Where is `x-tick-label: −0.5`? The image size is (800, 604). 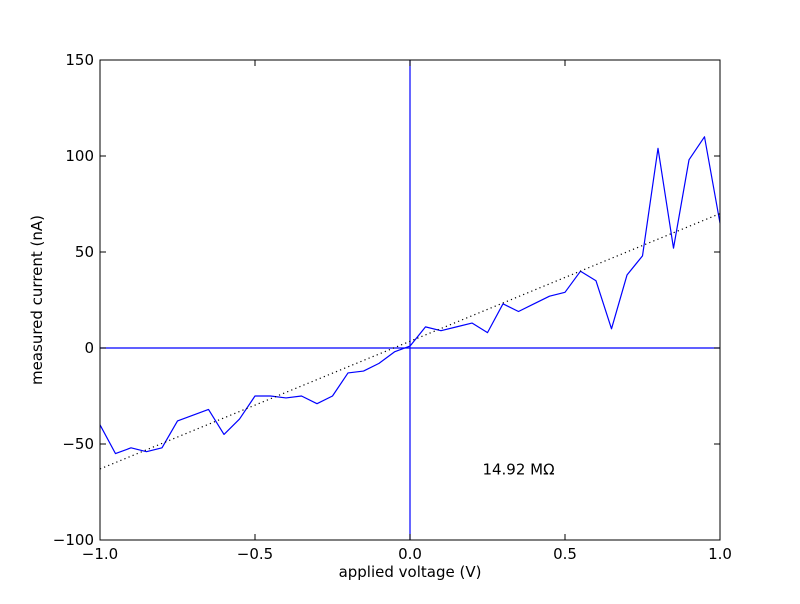
x-tick-label: −0.5 is located at coordinates (255, 554).